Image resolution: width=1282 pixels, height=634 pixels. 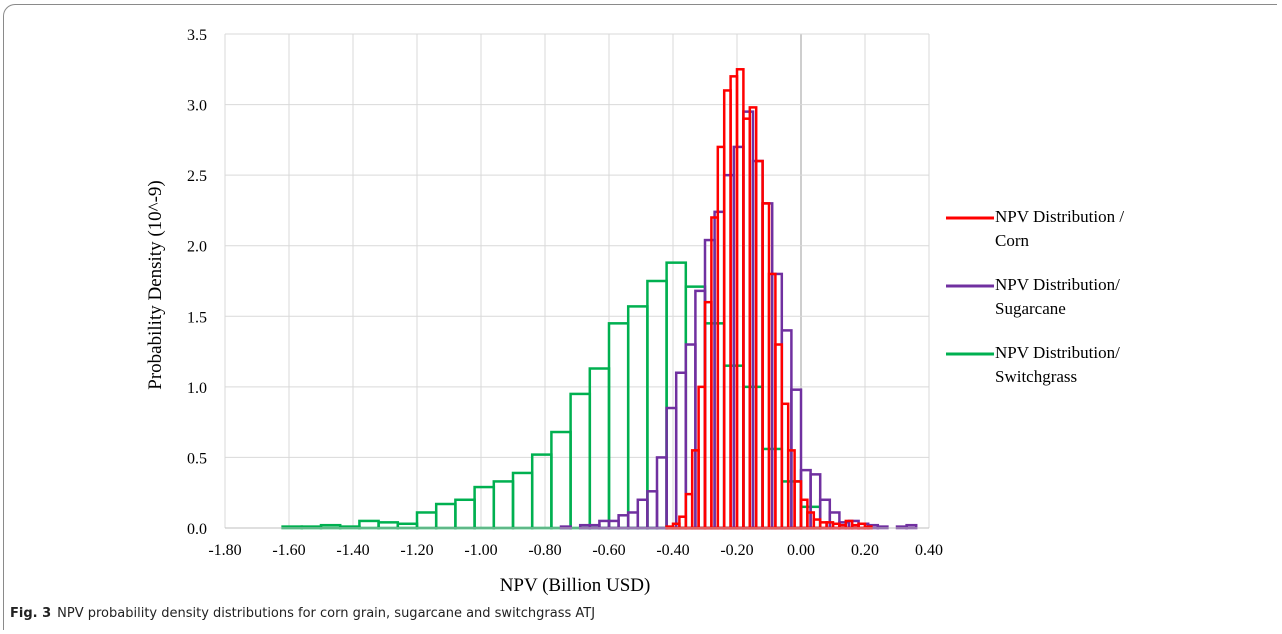 I want to click on series-corn, so click(x=769, y=299).